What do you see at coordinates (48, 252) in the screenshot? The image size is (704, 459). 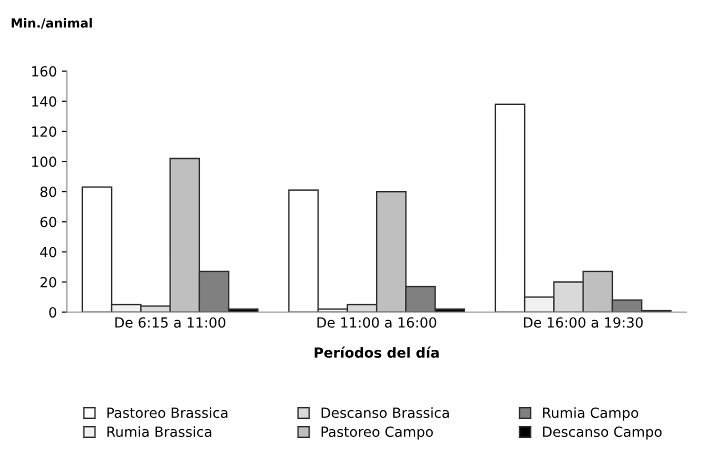 I see `y-tick-label: 40` at bounding box center [48, 252].